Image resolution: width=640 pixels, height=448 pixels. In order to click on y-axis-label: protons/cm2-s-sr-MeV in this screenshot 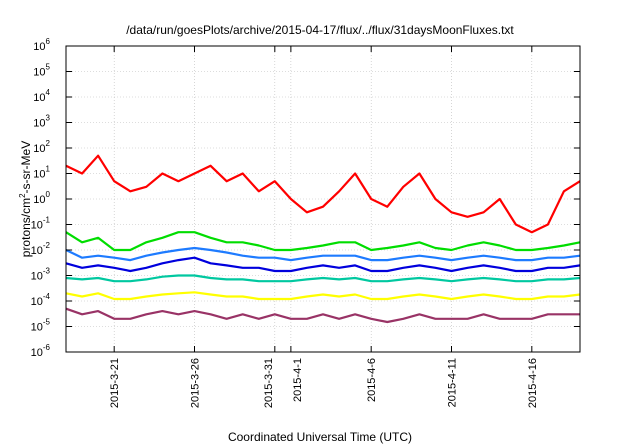, I will do `click(25, 199)`.